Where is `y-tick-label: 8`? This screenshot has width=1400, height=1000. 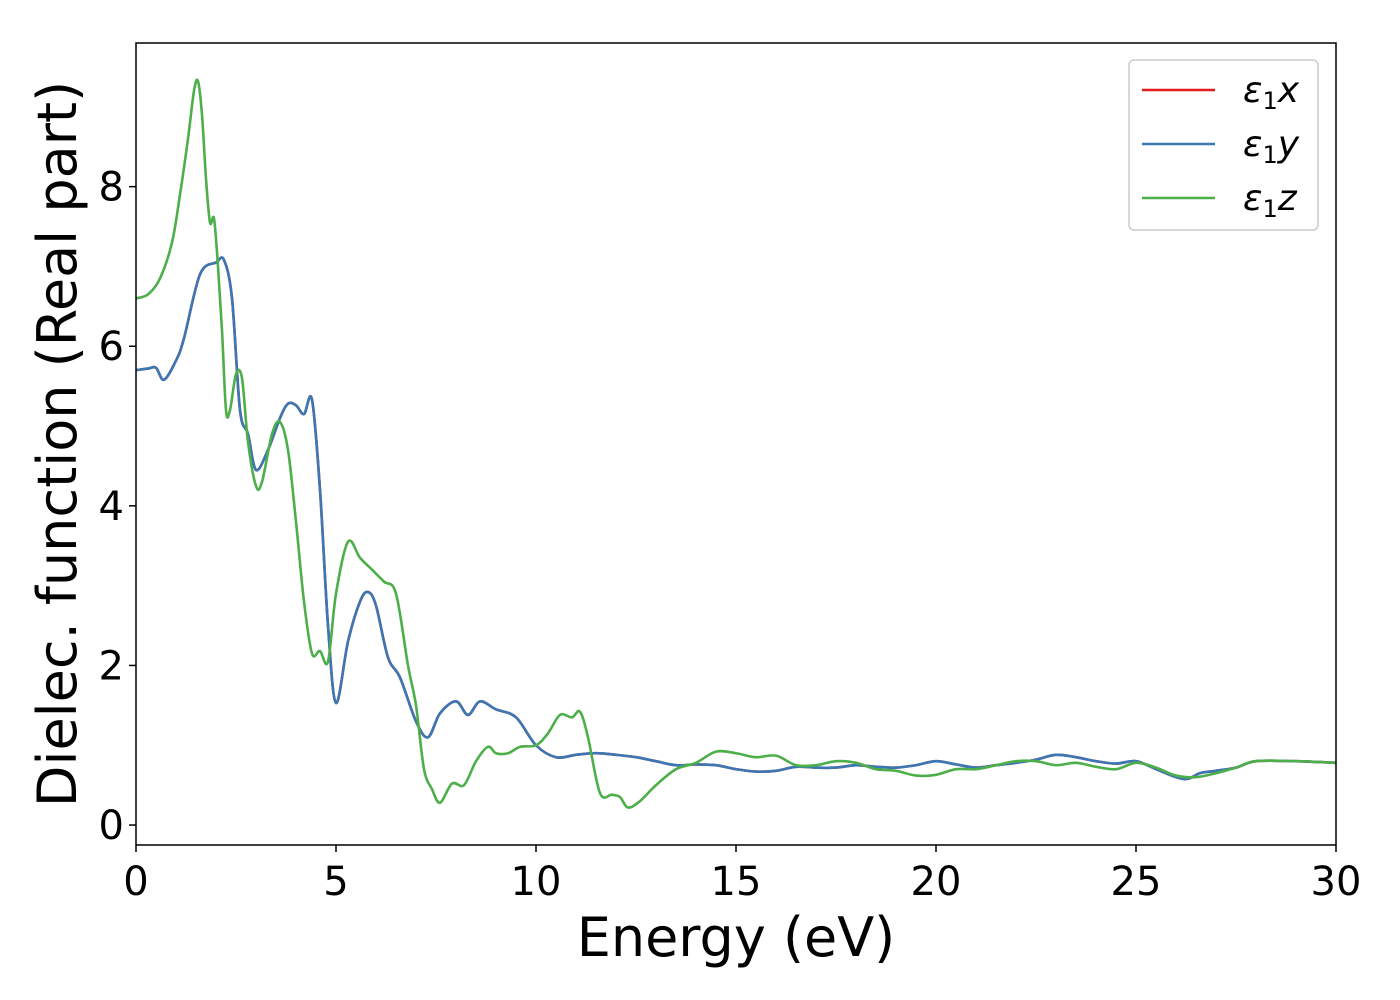
y-tick-label: 8 is located at coordinates (111, 188).